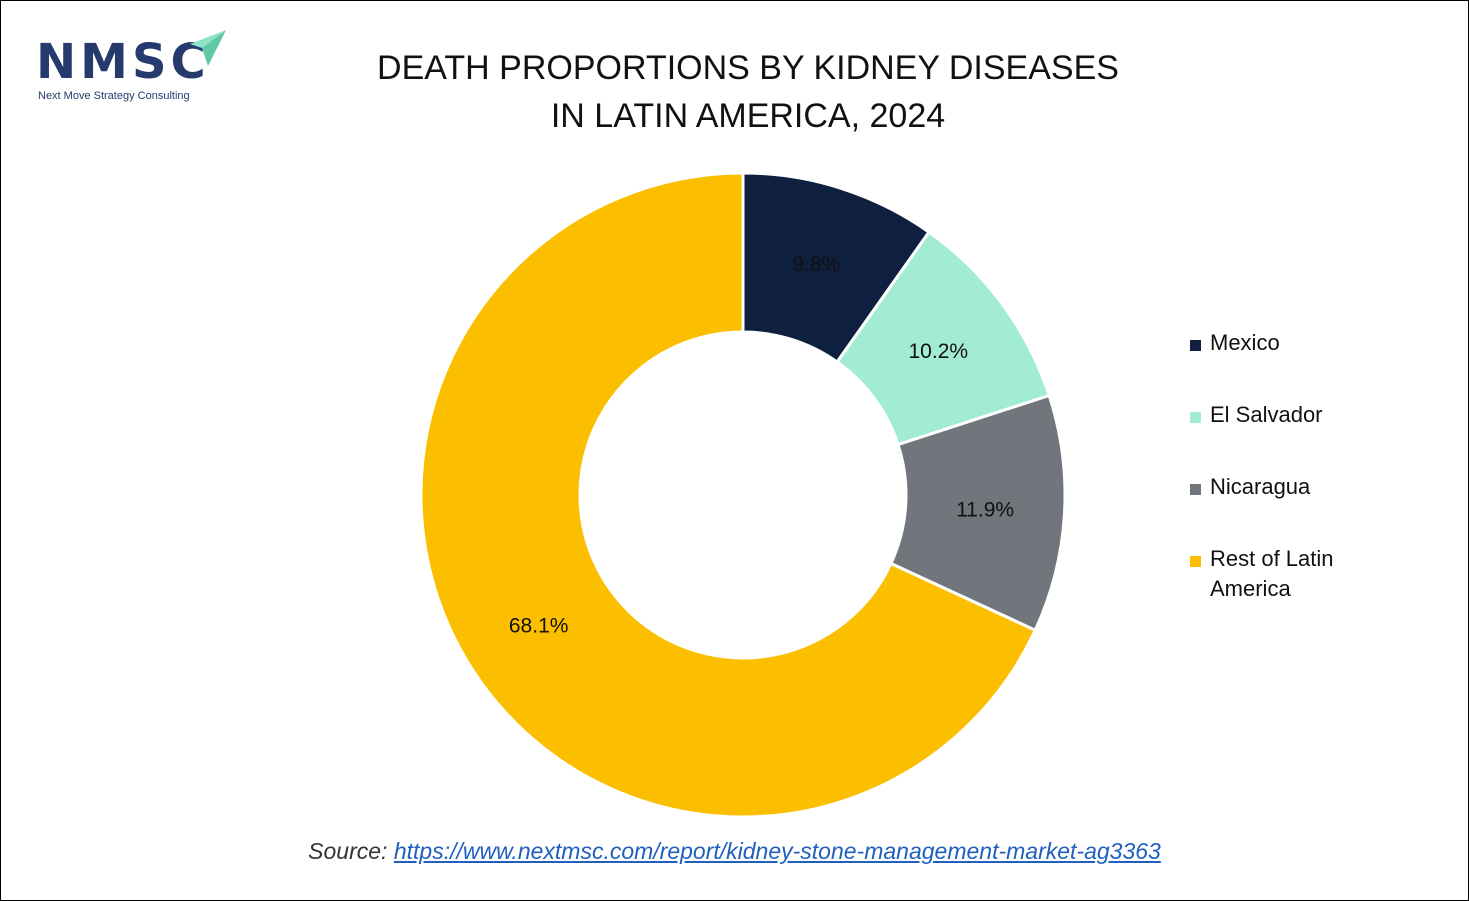  What do you see at coordinates (1290, 436) in the screenshot?
I see `legend-item-el-salvador: El Salvador` at bounding box center [1290, 436].